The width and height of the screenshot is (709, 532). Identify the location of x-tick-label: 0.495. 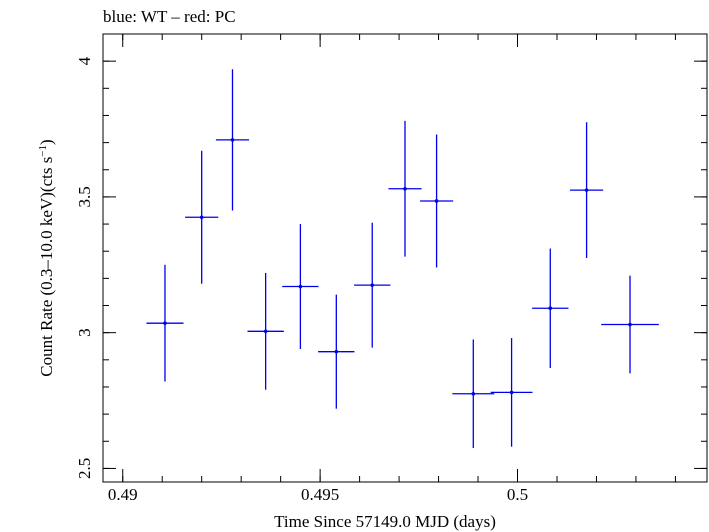
(320, 494).